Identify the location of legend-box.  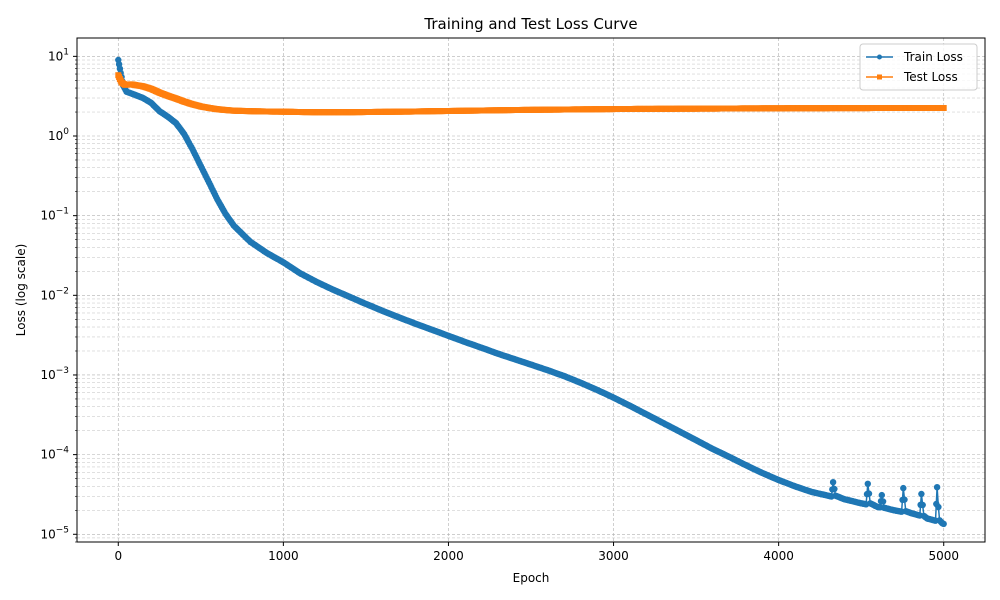
(918, 67).